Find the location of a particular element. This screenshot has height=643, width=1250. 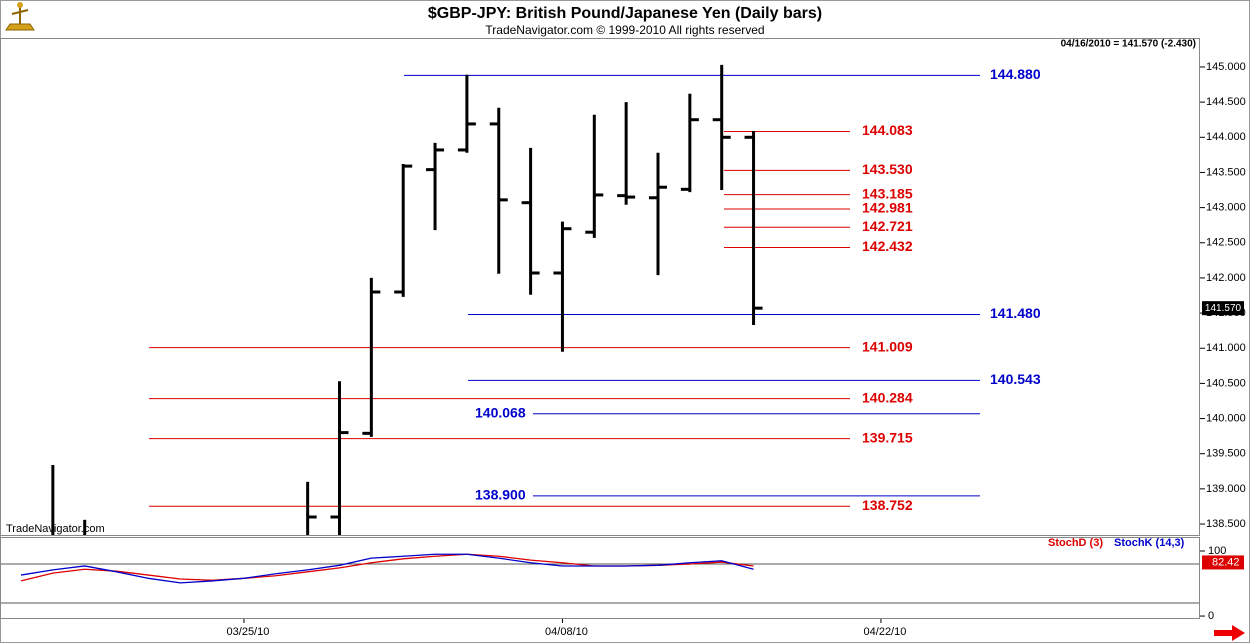

level-label: 143.185 is located at coordinates (887, 193).